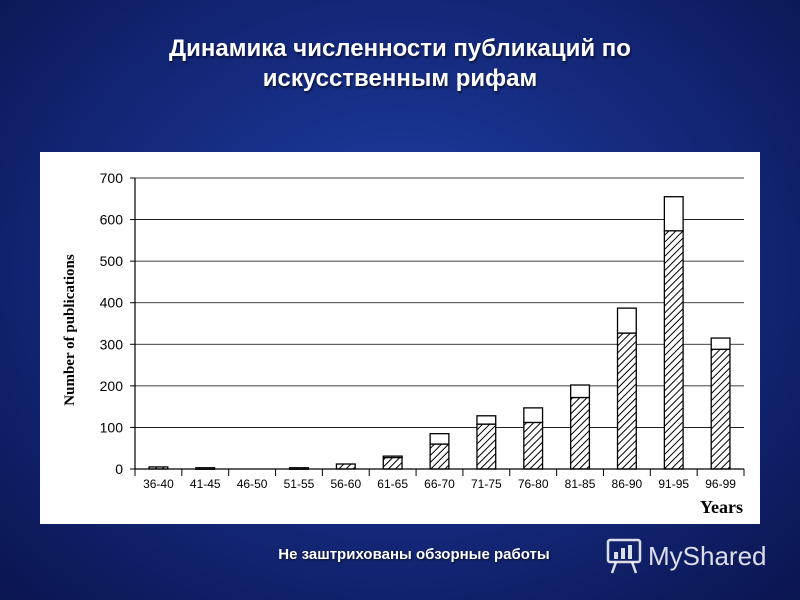 This screenshot has height=600, width=800. Describe the element at coordinates (112, 323) in the screenshot. I see `y-tick-labels: 0 100 200 300 400 500 600 700` at that location.